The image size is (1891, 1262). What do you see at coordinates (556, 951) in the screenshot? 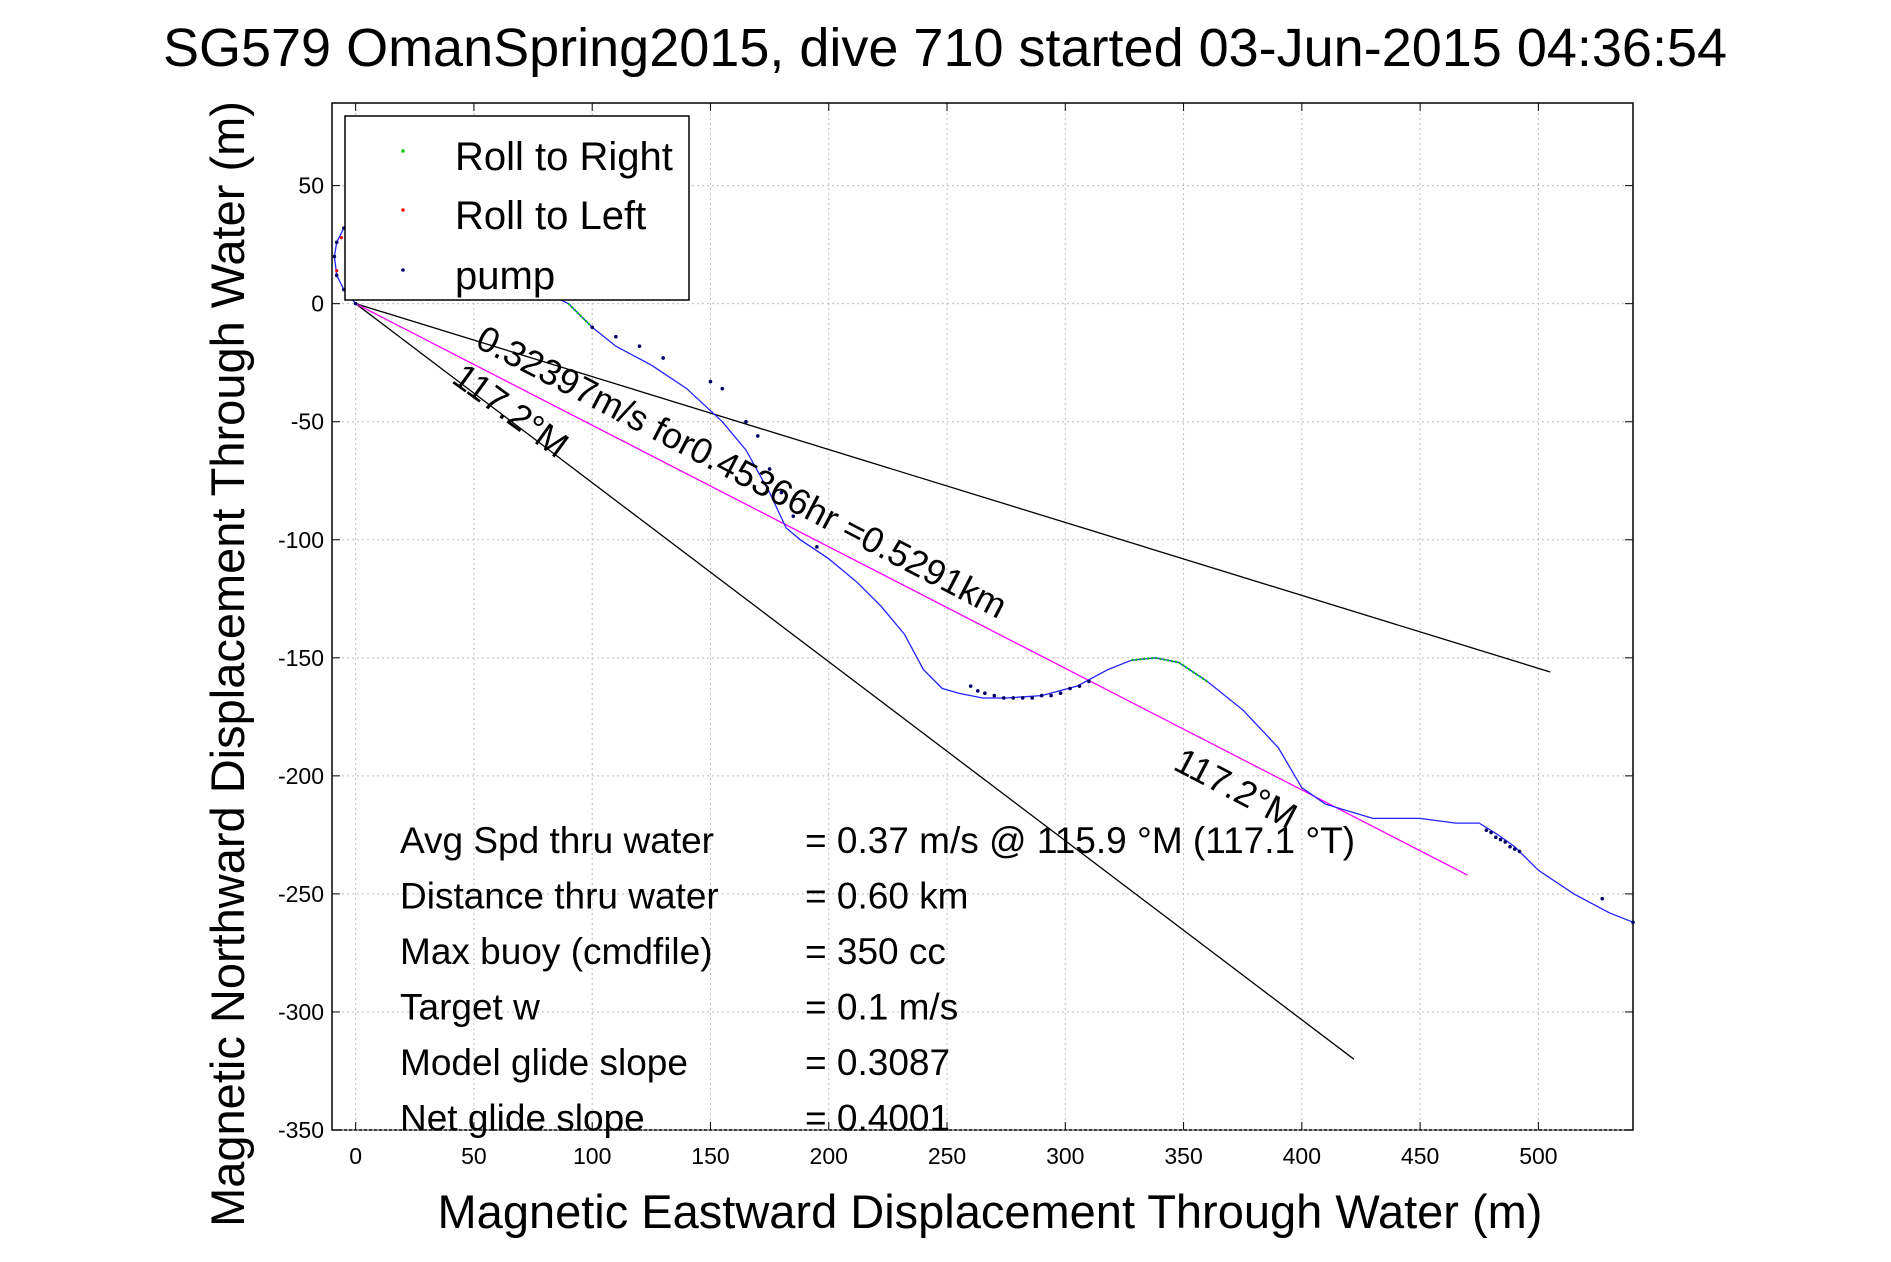
I see `summary-label: Max buoy (cmdfile)` at bounding box center [556, 951].